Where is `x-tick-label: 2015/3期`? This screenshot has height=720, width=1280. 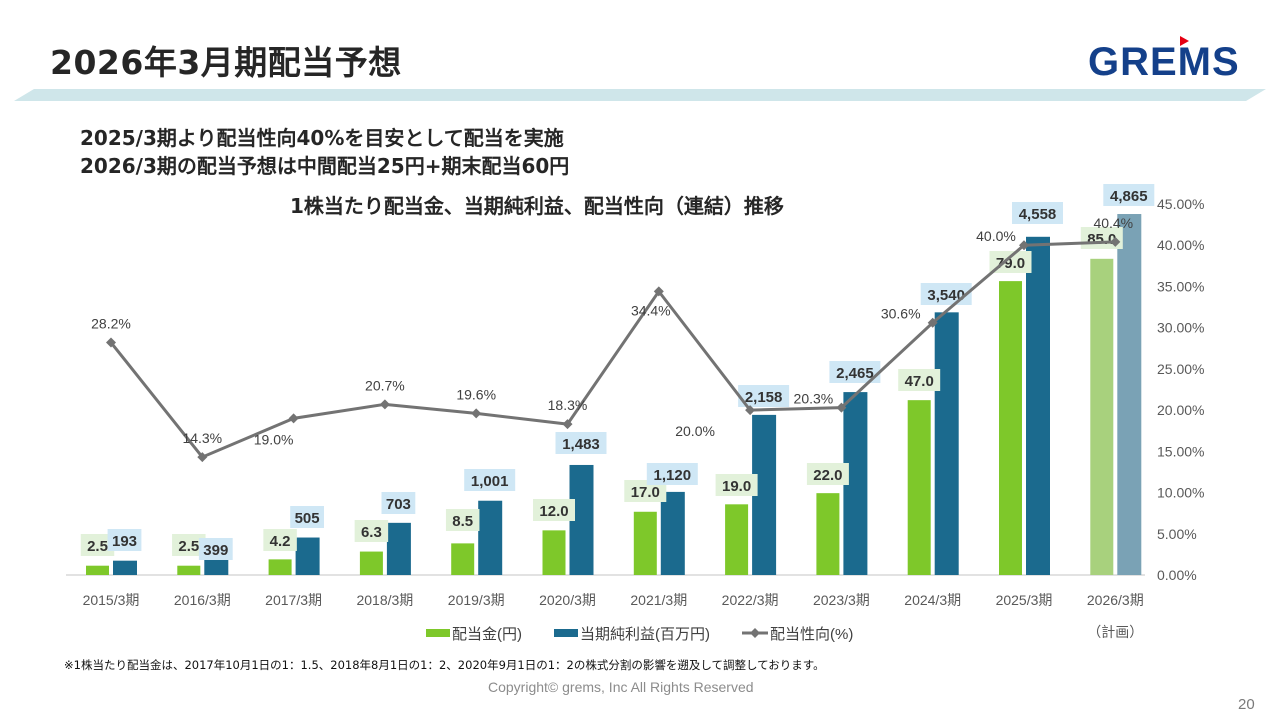
x-tick-label: 2015/3期 is located at coordinates (111, 600).